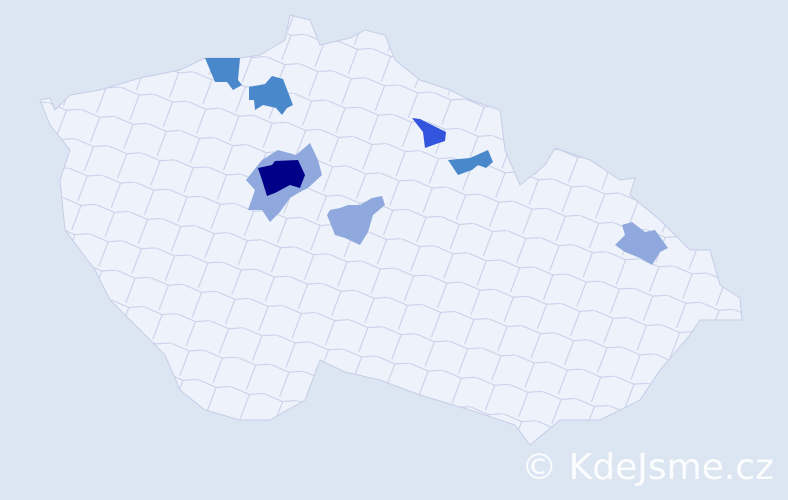  I want to click on region-praha, so click(281, 178).